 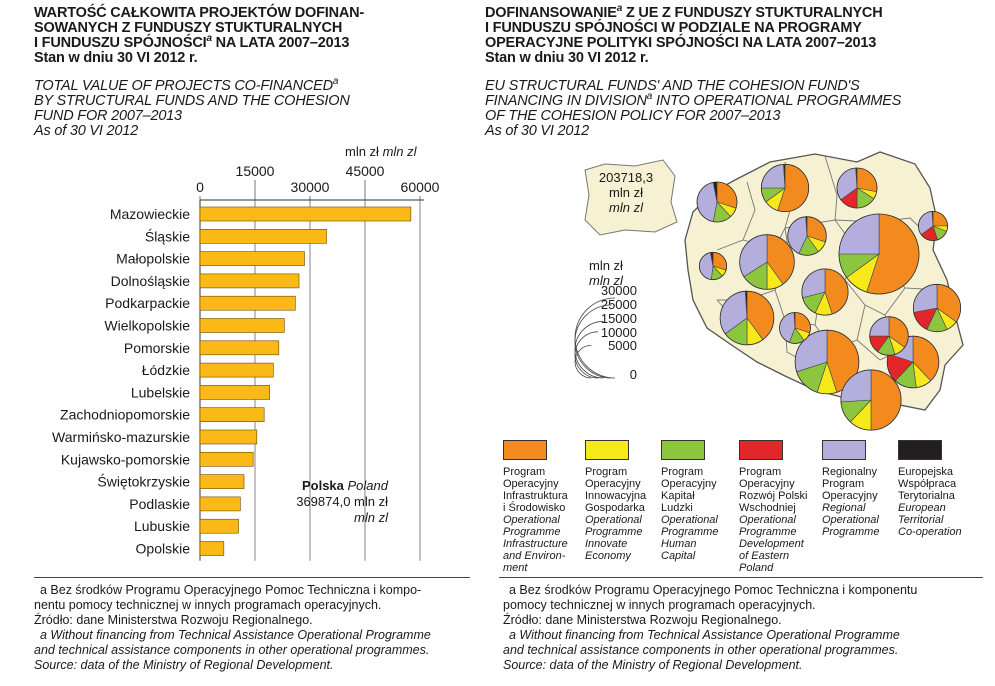 I want to click on category-label: Zachodniopomorskie, so click(x=125, y=415).